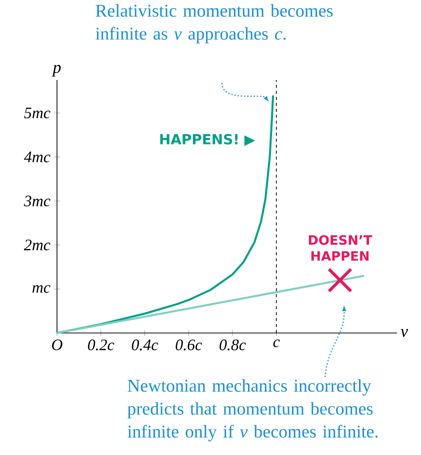  I want to click on x-tick-label: O, so click(57, 345).